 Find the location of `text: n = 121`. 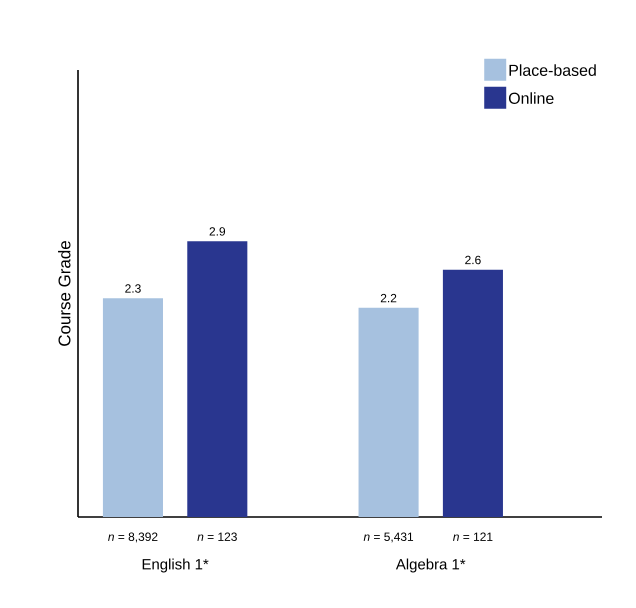

text: n = 121 is located at coordinates (472, 536).